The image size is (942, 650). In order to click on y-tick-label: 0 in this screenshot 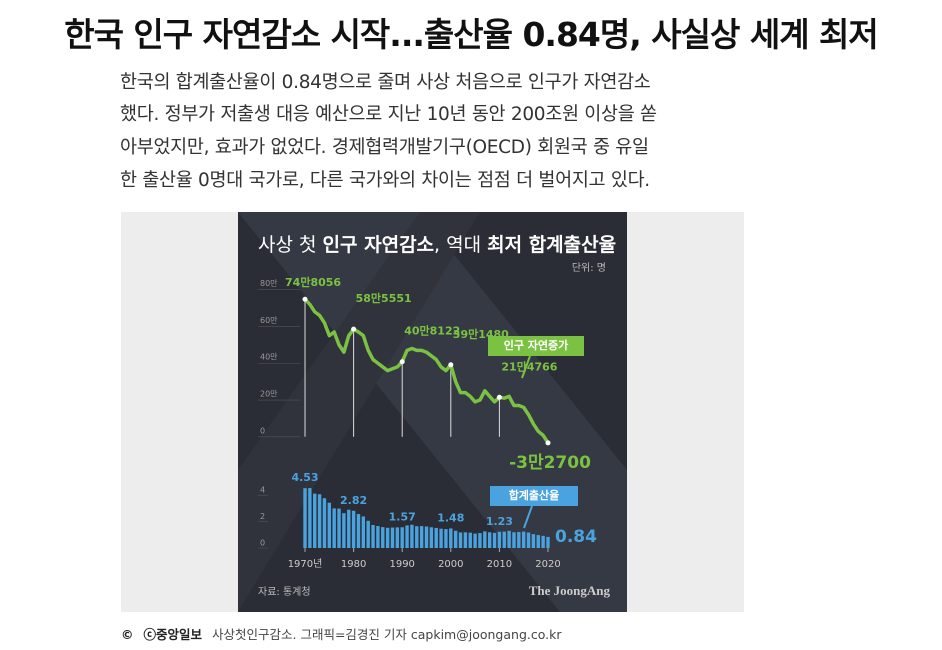, I will do `click(262, 430)`.